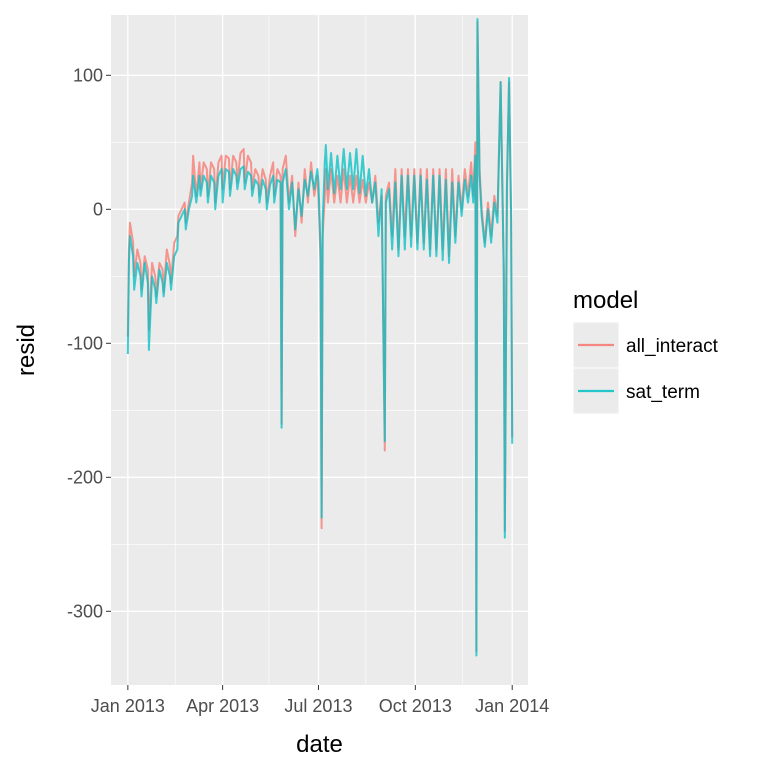 Image resolution: width=768 pixels, height=768 pixels. What do you see at coordinates (672, 346) in the screenshot?
I see `legend-label-all-interact: all_interact` at bounding box center [672, 346].